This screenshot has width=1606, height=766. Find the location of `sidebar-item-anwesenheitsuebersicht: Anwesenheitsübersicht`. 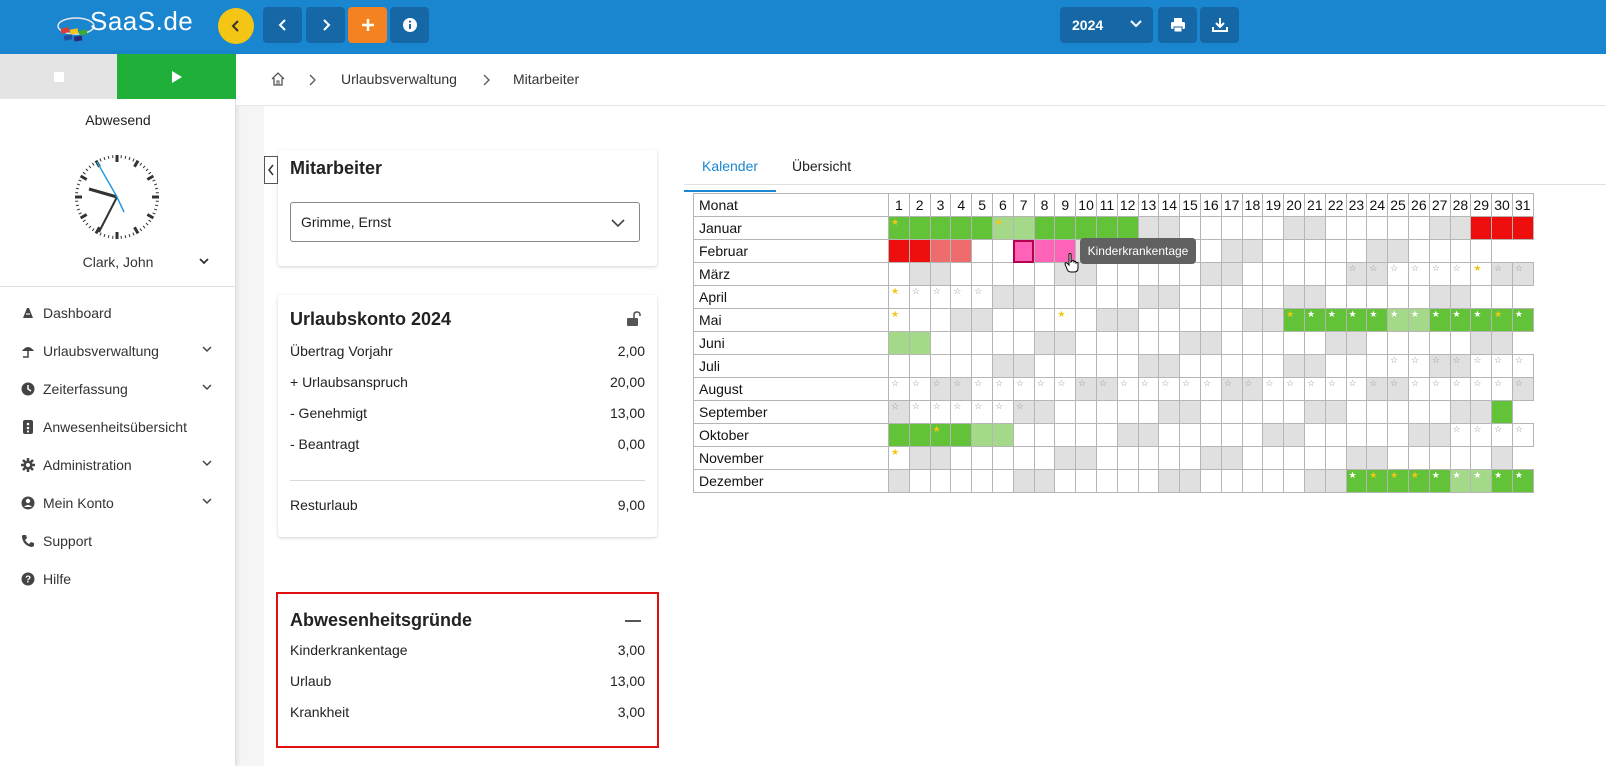

sidebar-item-anwesenheitsuebersicht: Anwesenheitsübersicht is located at coordinates (118, 427).